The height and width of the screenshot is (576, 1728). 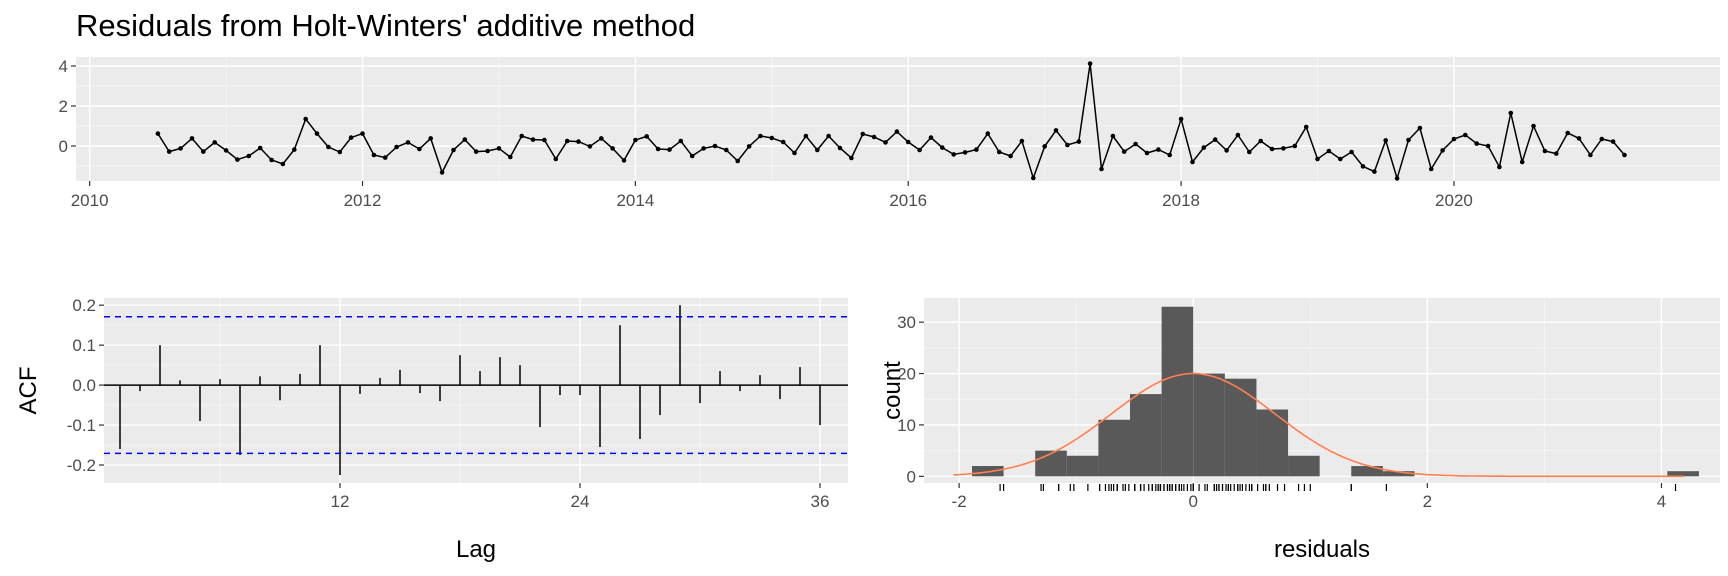 I want to click on acf-x-tick-label: 36, so click(x=820, y=501).